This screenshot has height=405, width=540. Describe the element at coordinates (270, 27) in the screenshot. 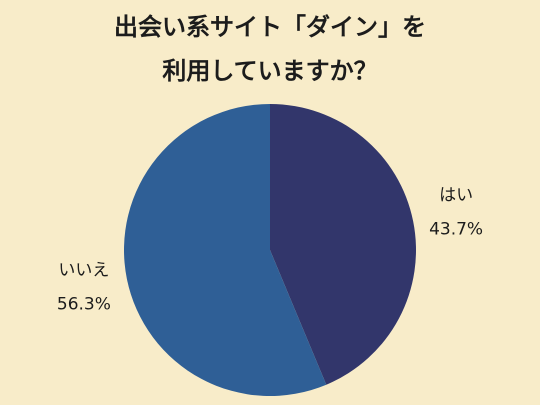

I see `chart-title: 出会い系サイト「ダイン」を` at that location.